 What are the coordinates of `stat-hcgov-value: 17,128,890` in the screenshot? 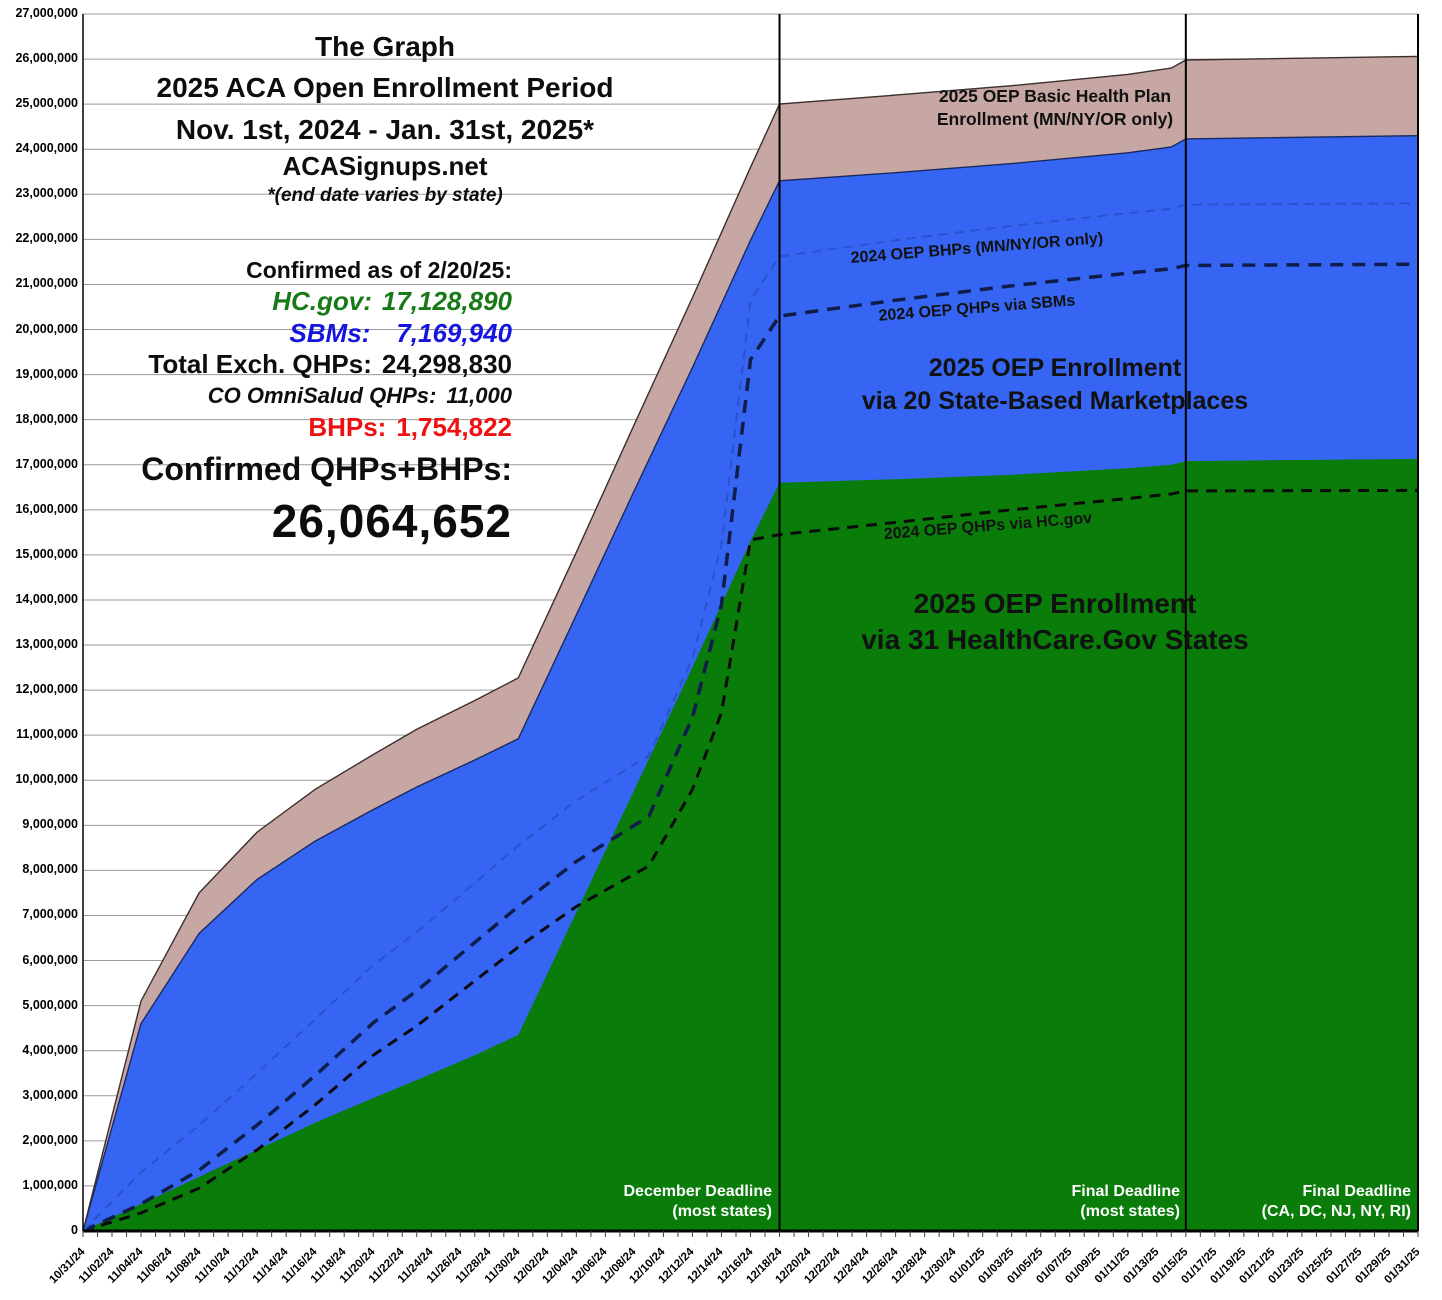 It's located at (446, 301).